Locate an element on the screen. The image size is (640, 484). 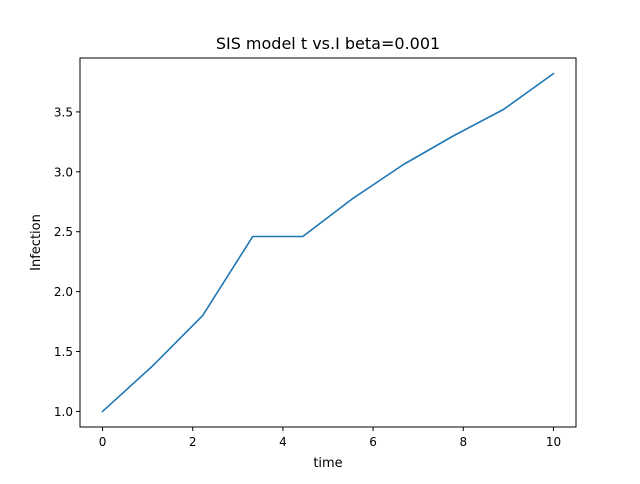
chart-title: SIS model t vs.I beta=0.001 is located at coordinates (328, 43).